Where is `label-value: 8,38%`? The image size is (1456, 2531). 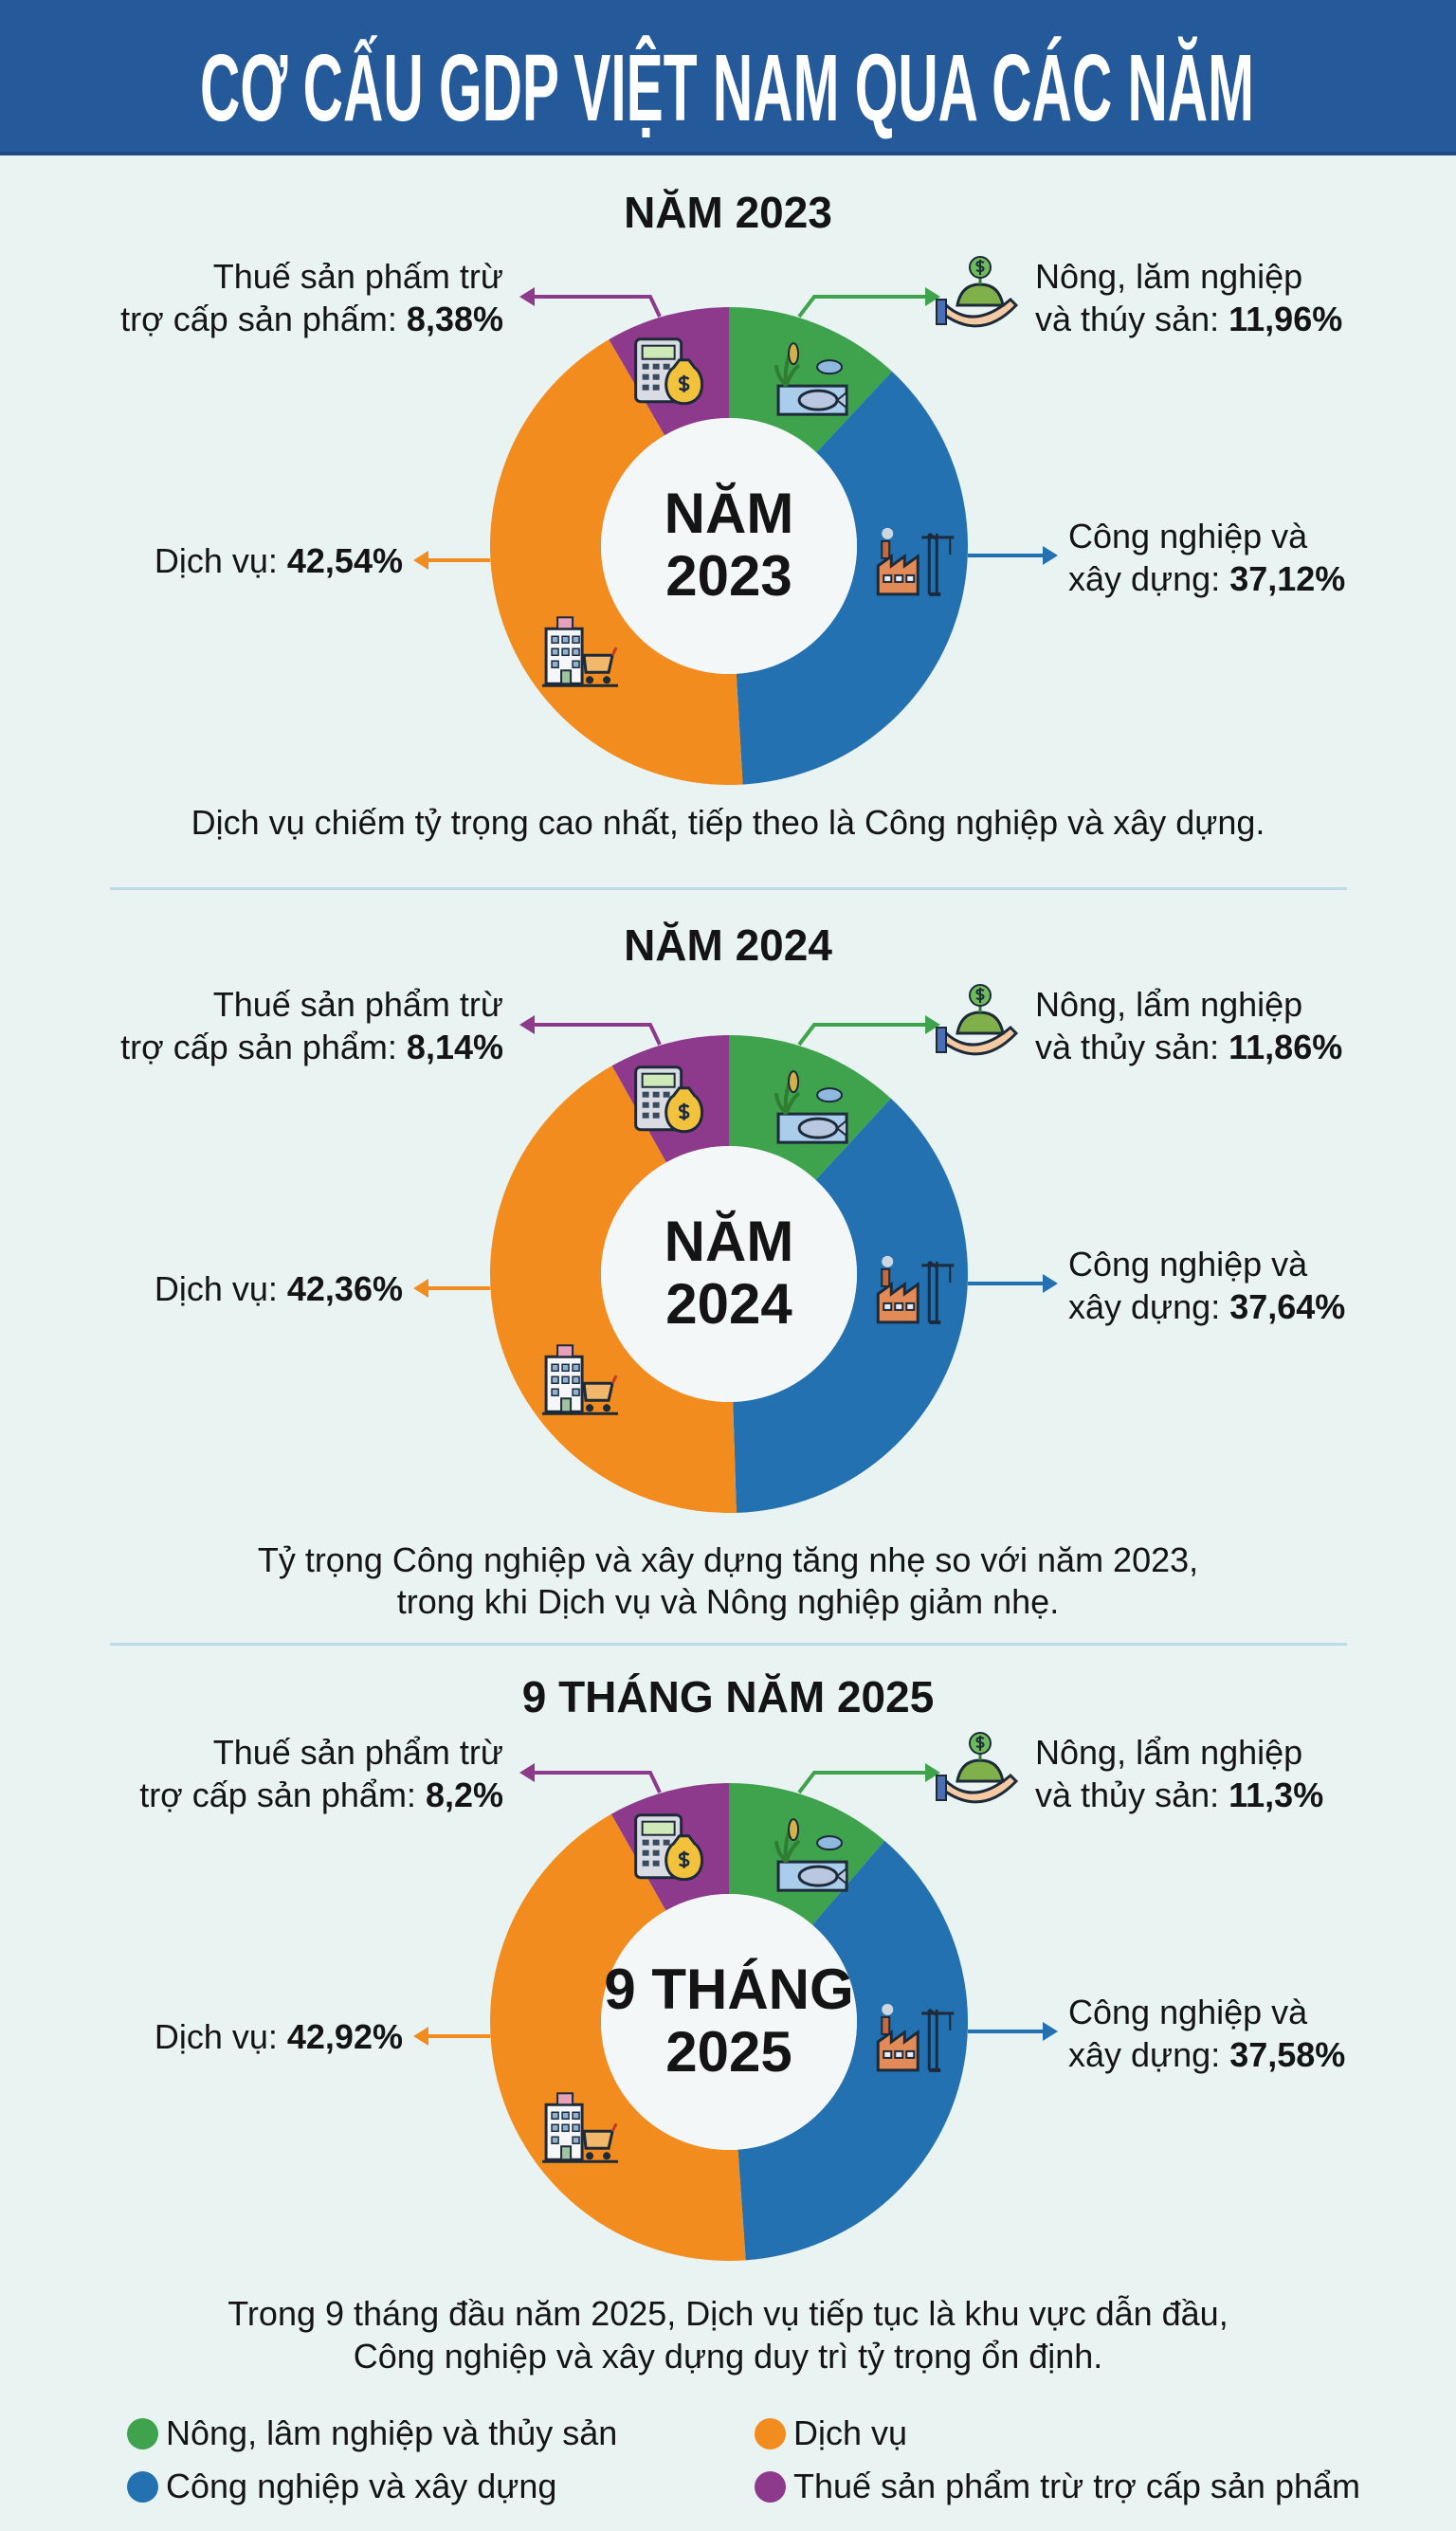
label-value: 8,38% is located at coordinates (454, 319).